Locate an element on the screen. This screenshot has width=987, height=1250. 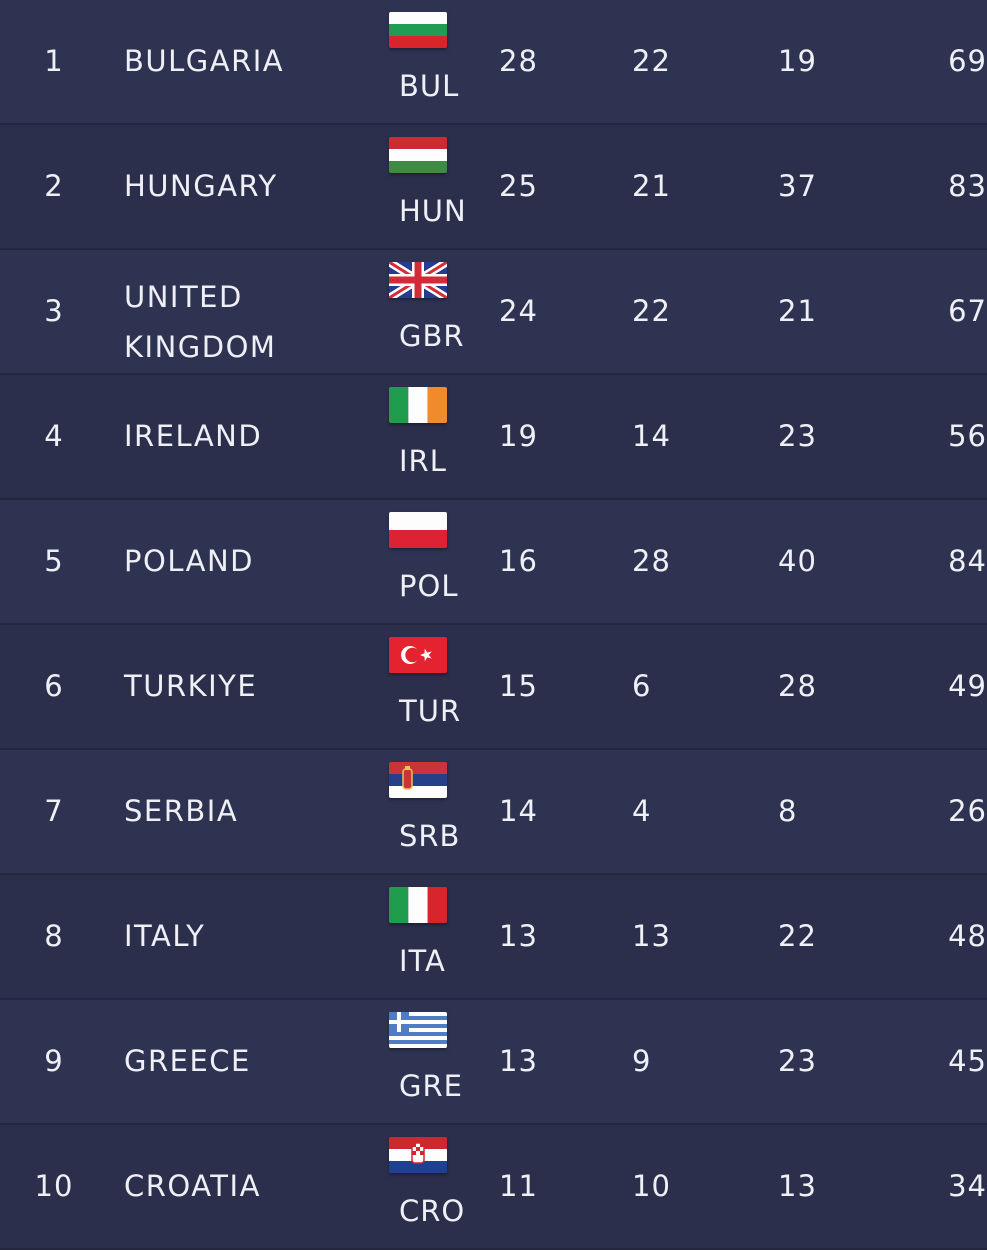
rank-cell: 9 is located at coordinates (54, 1061).